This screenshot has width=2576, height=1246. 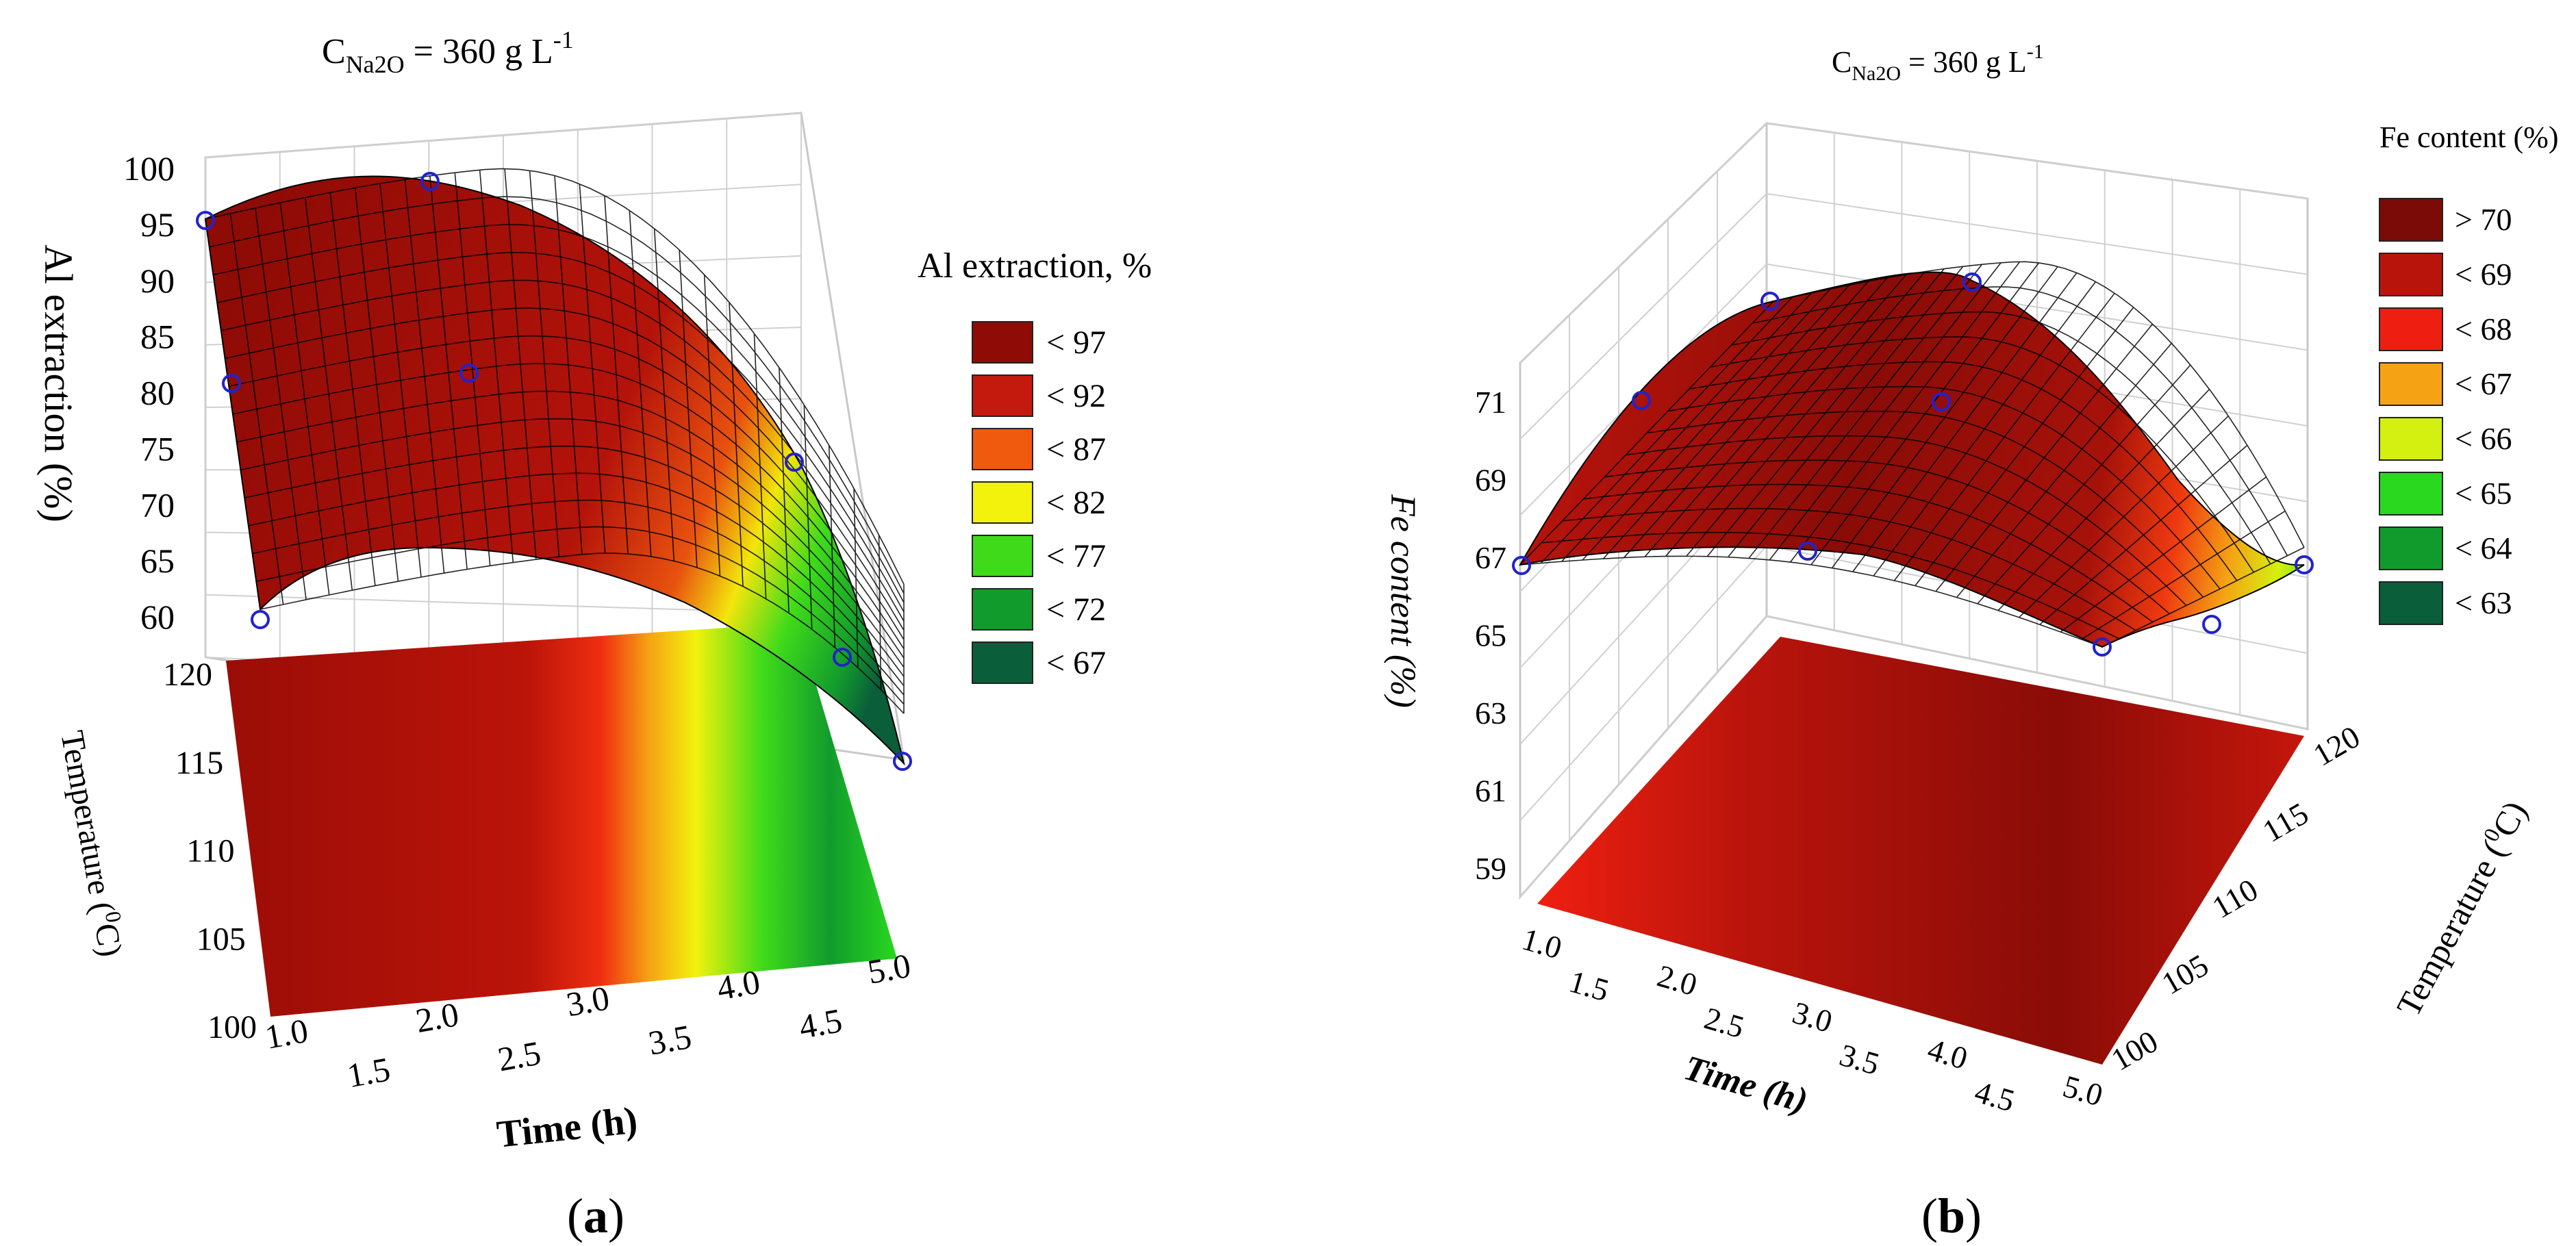 What do you see at coordinates (2468, 137) in the screenshot?
I see `panel-b-legend-title: Fe content (%)` at bounding box center [2468, 137].